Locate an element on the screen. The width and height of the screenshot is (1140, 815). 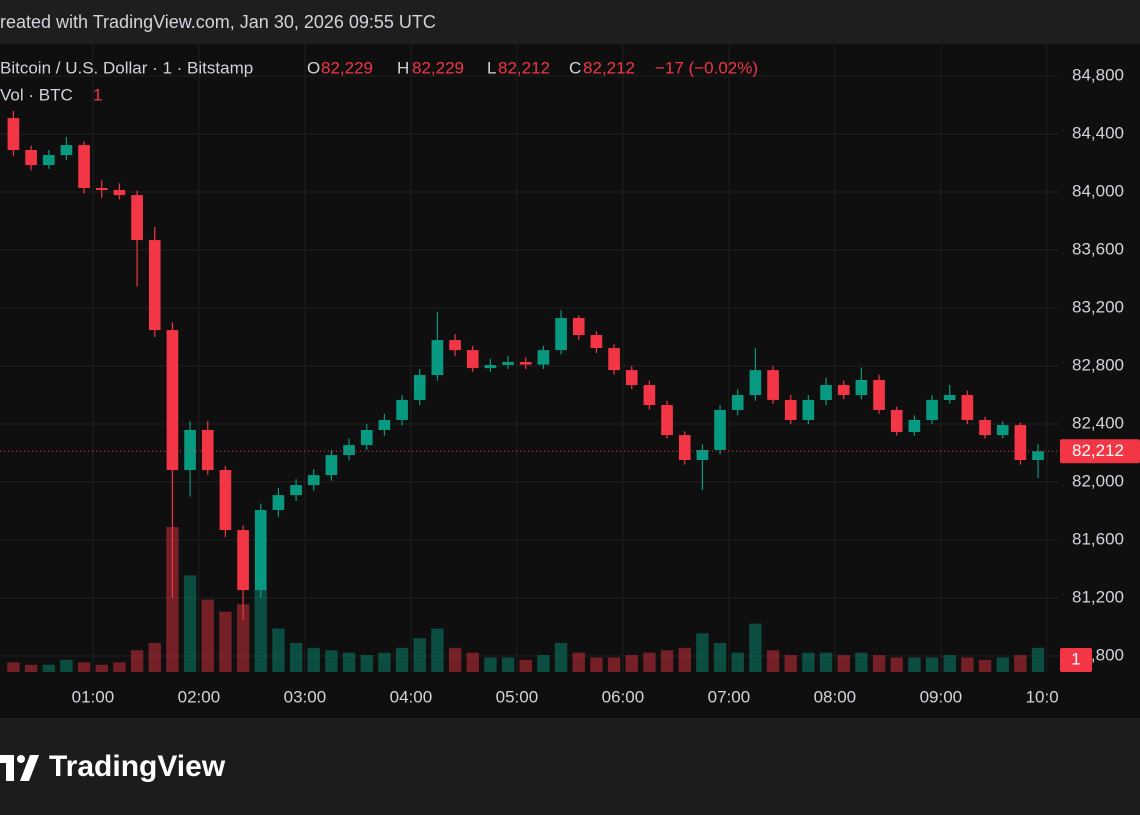
header-bar is located at coordinates (570, 22).